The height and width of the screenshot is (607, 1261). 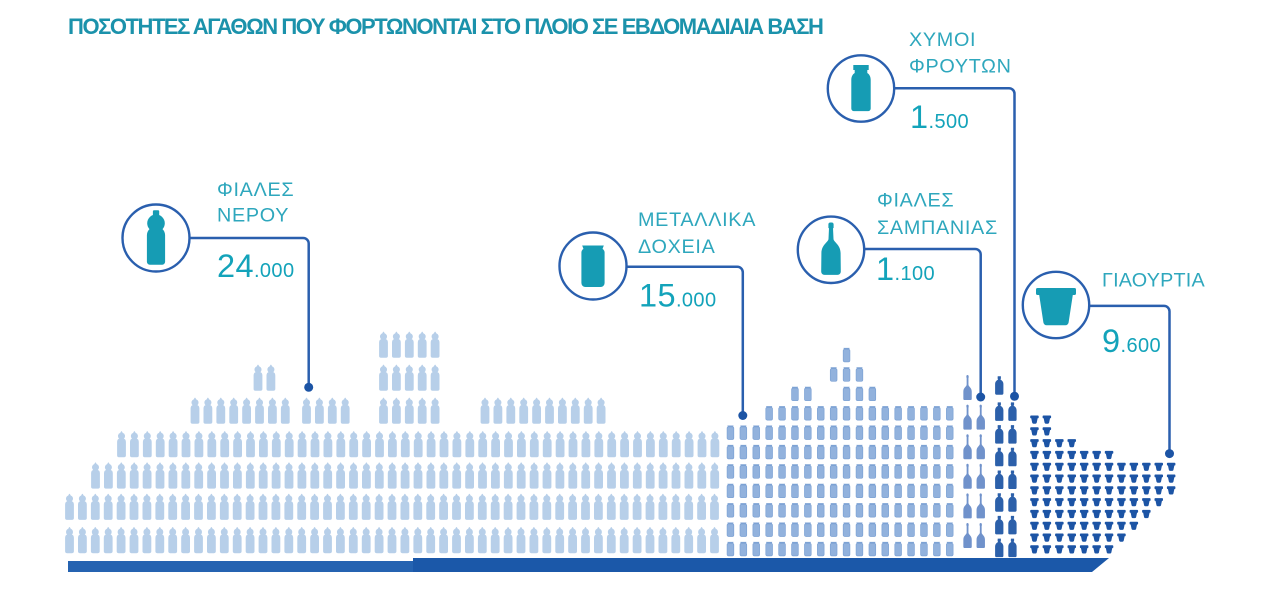 I want to click on svg-text: ΦΡΟΥΤΩΝ, so click(x=960, y=67).